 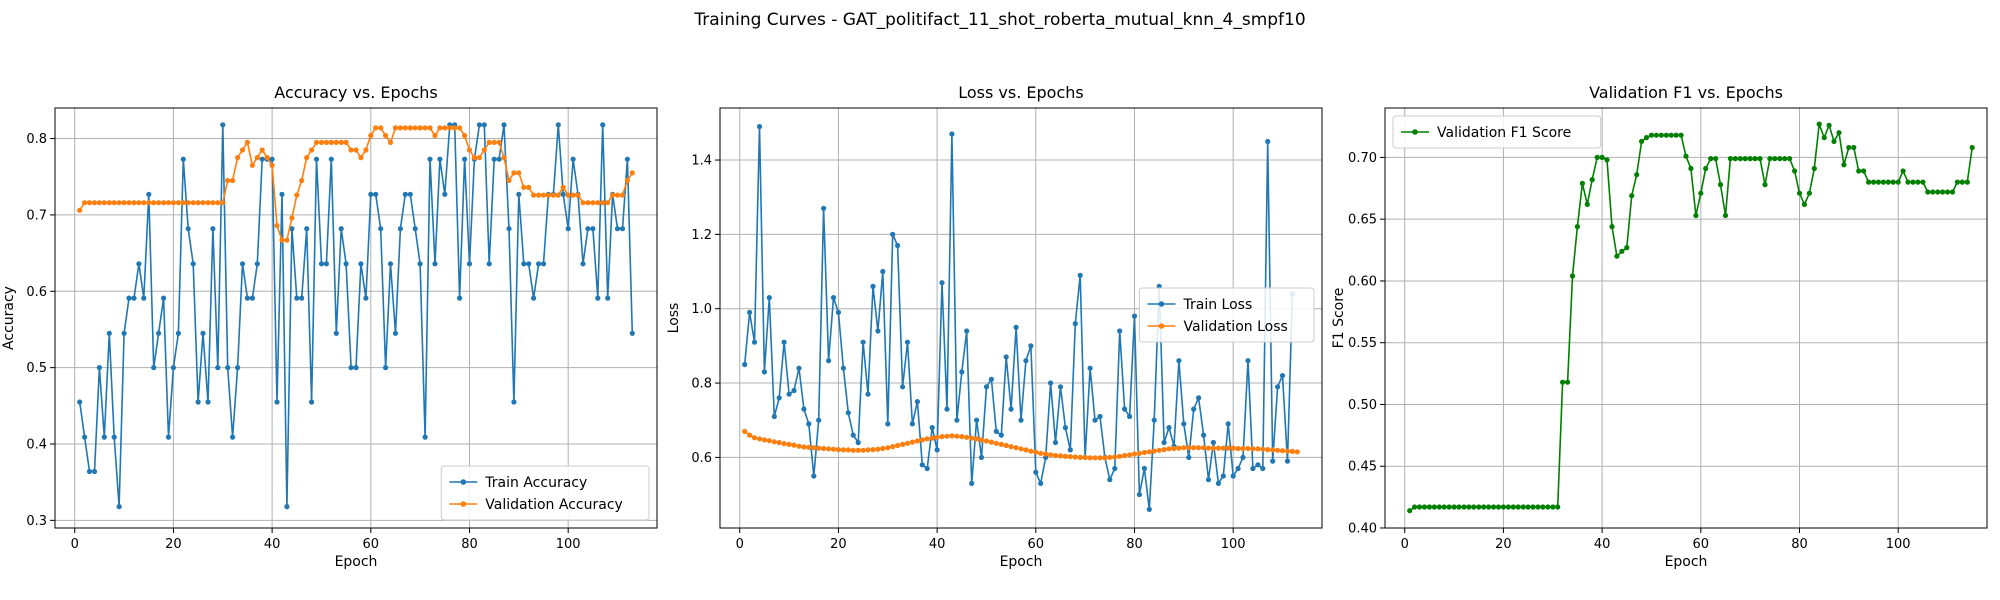 I want to click on legend-loss: Train Loss Validation Loss, so click(x=1227, y=315).